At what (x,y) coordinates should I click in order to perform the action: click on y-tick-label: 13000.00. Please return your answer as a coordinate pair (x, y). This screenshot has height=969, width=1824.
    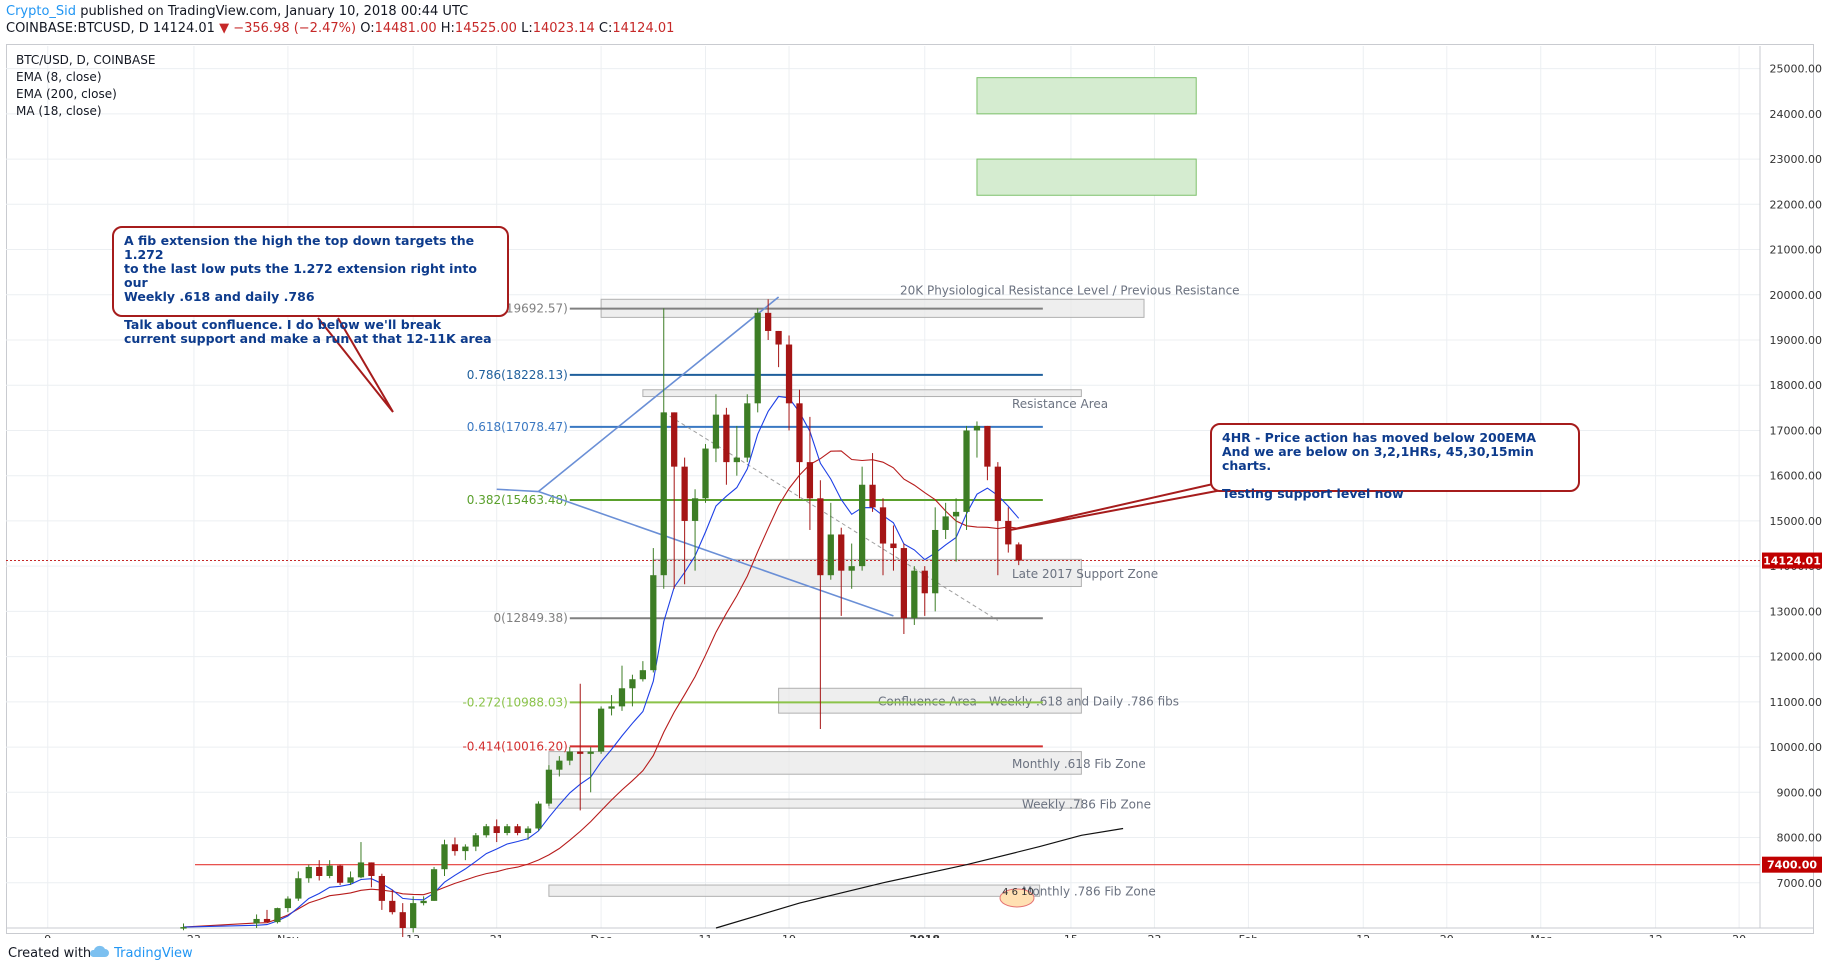
    Looking at the image, I should click on (1796, 611).